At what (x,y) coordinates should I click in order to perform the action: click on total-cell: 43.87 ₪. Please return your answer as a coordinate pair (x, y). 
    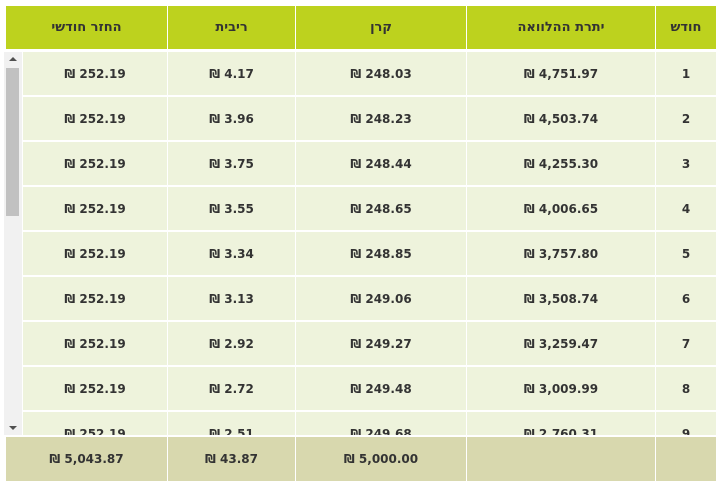
    Looking at the image, I should click on (231, 459).